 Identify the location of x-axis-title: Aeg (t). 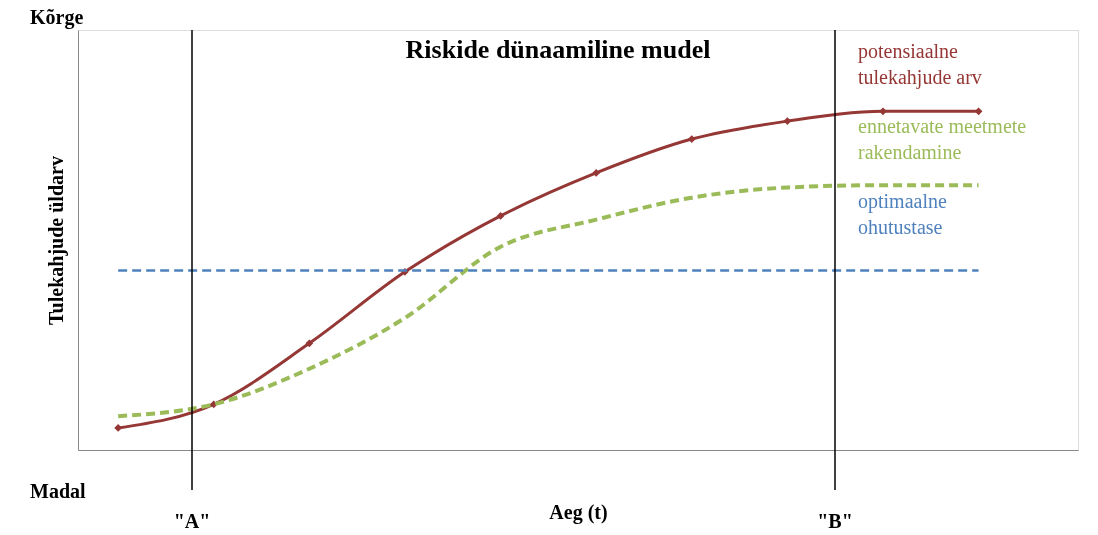
(578, 512).